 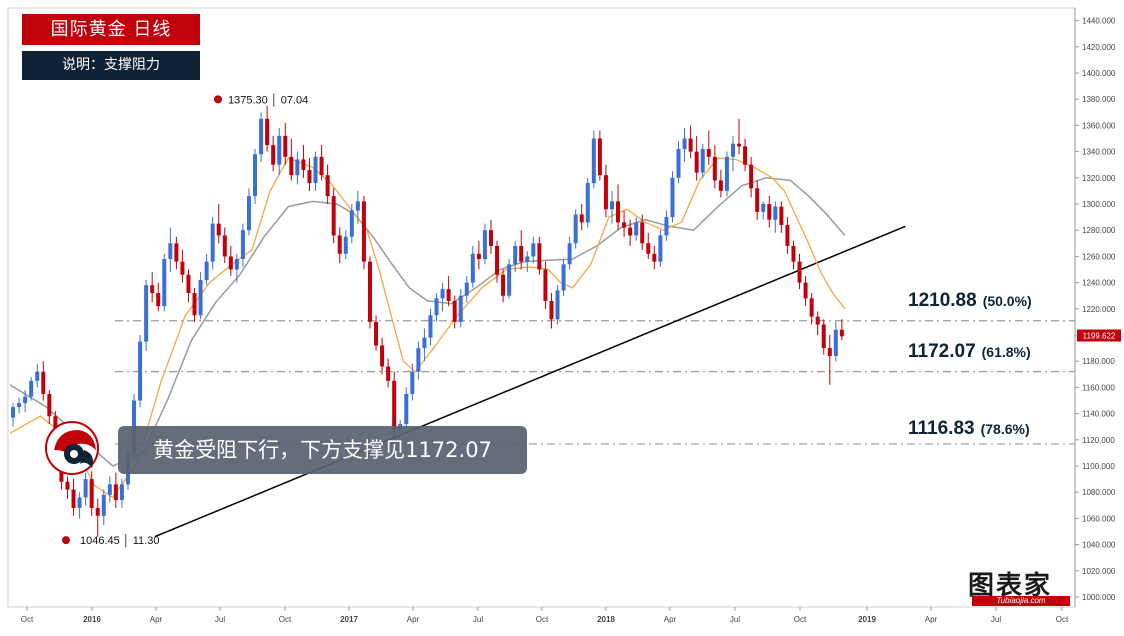 What do you see at coordinates (268, 99) in the screenshot?
I see `high-label: 1375.30 │ 07.04` at bounding box center [268, 99].